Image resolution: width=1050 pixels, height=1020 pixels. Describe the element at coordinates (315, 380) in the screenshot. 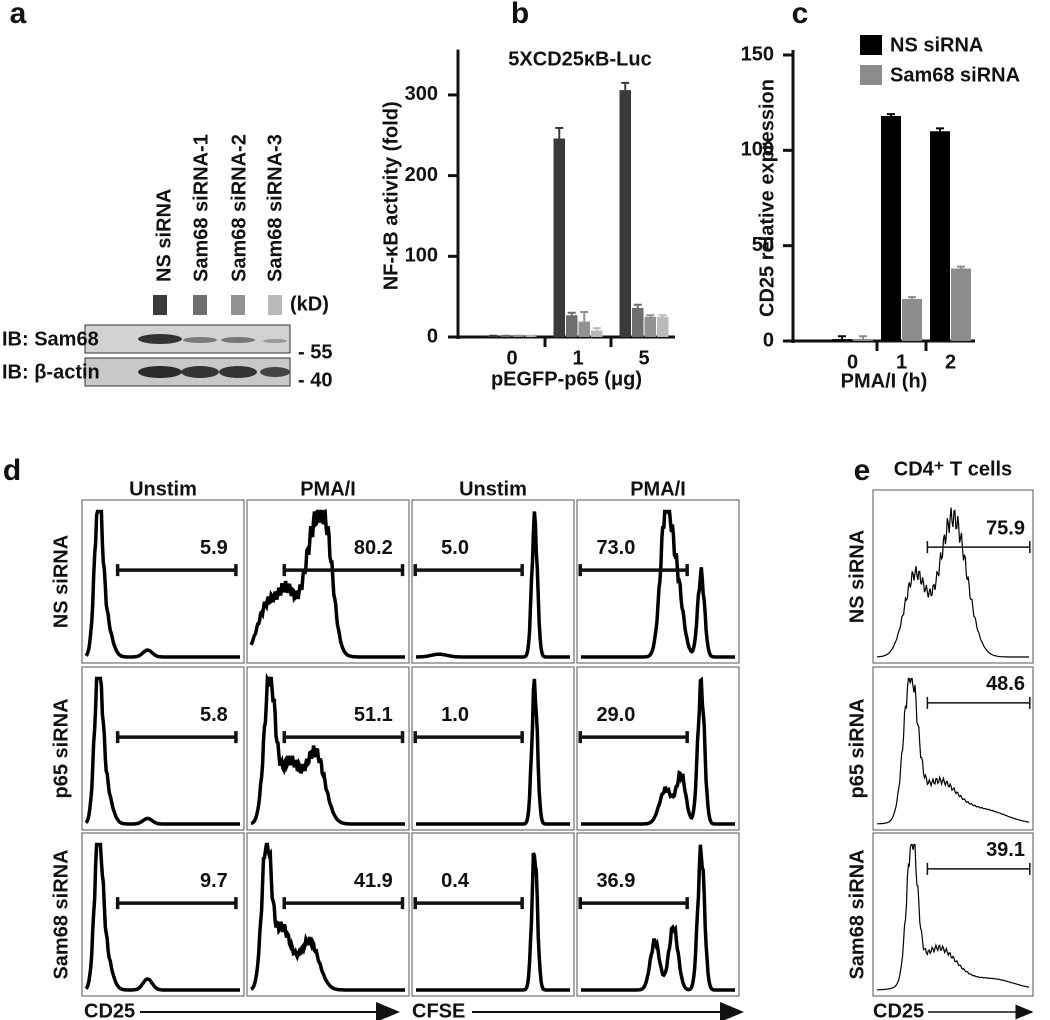

I see `marker-label: - 40` at that location.